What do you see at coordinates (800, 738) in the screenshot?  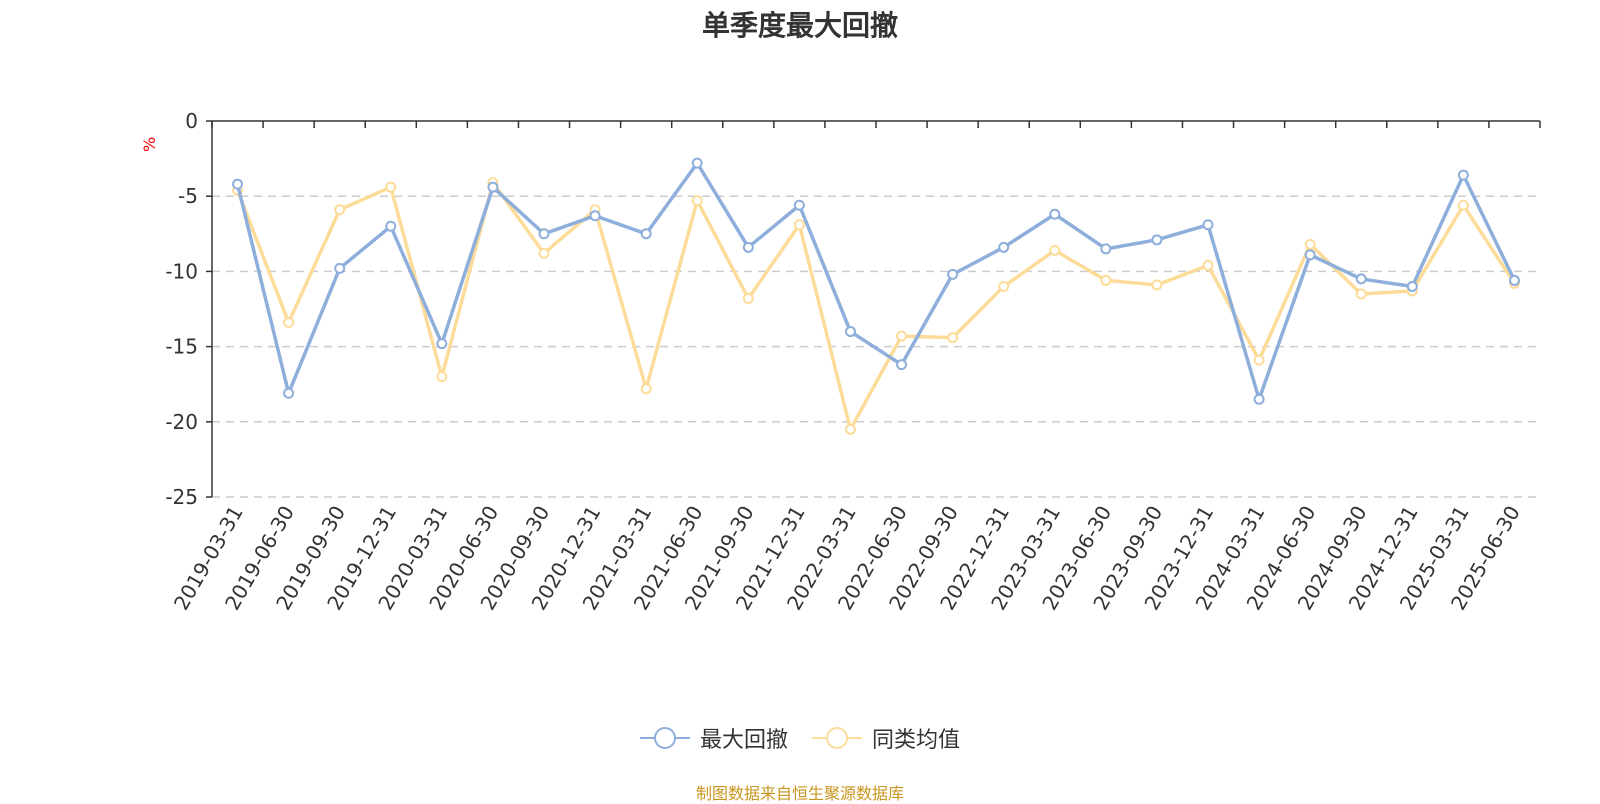 I see `legend: 最大回撤 同类均值` at bounding box center [800, 738].